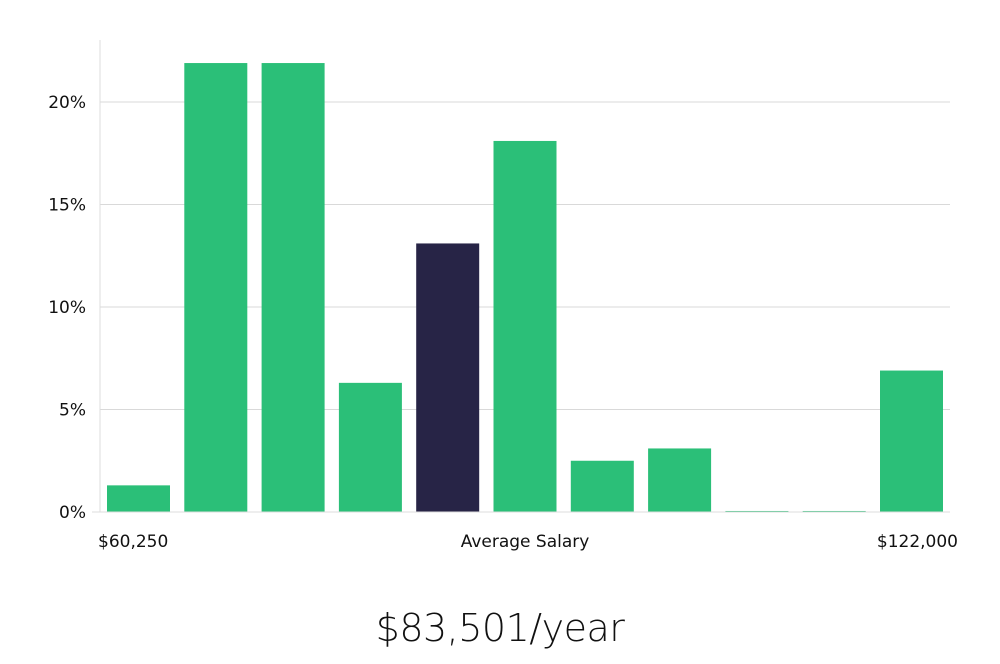 Image resolution: width=1000 pixels, height=664 pixels. Describe the element at coordinates (525, 542) in the screenshot. I see `x-axis-title: Average Salary` at that location.